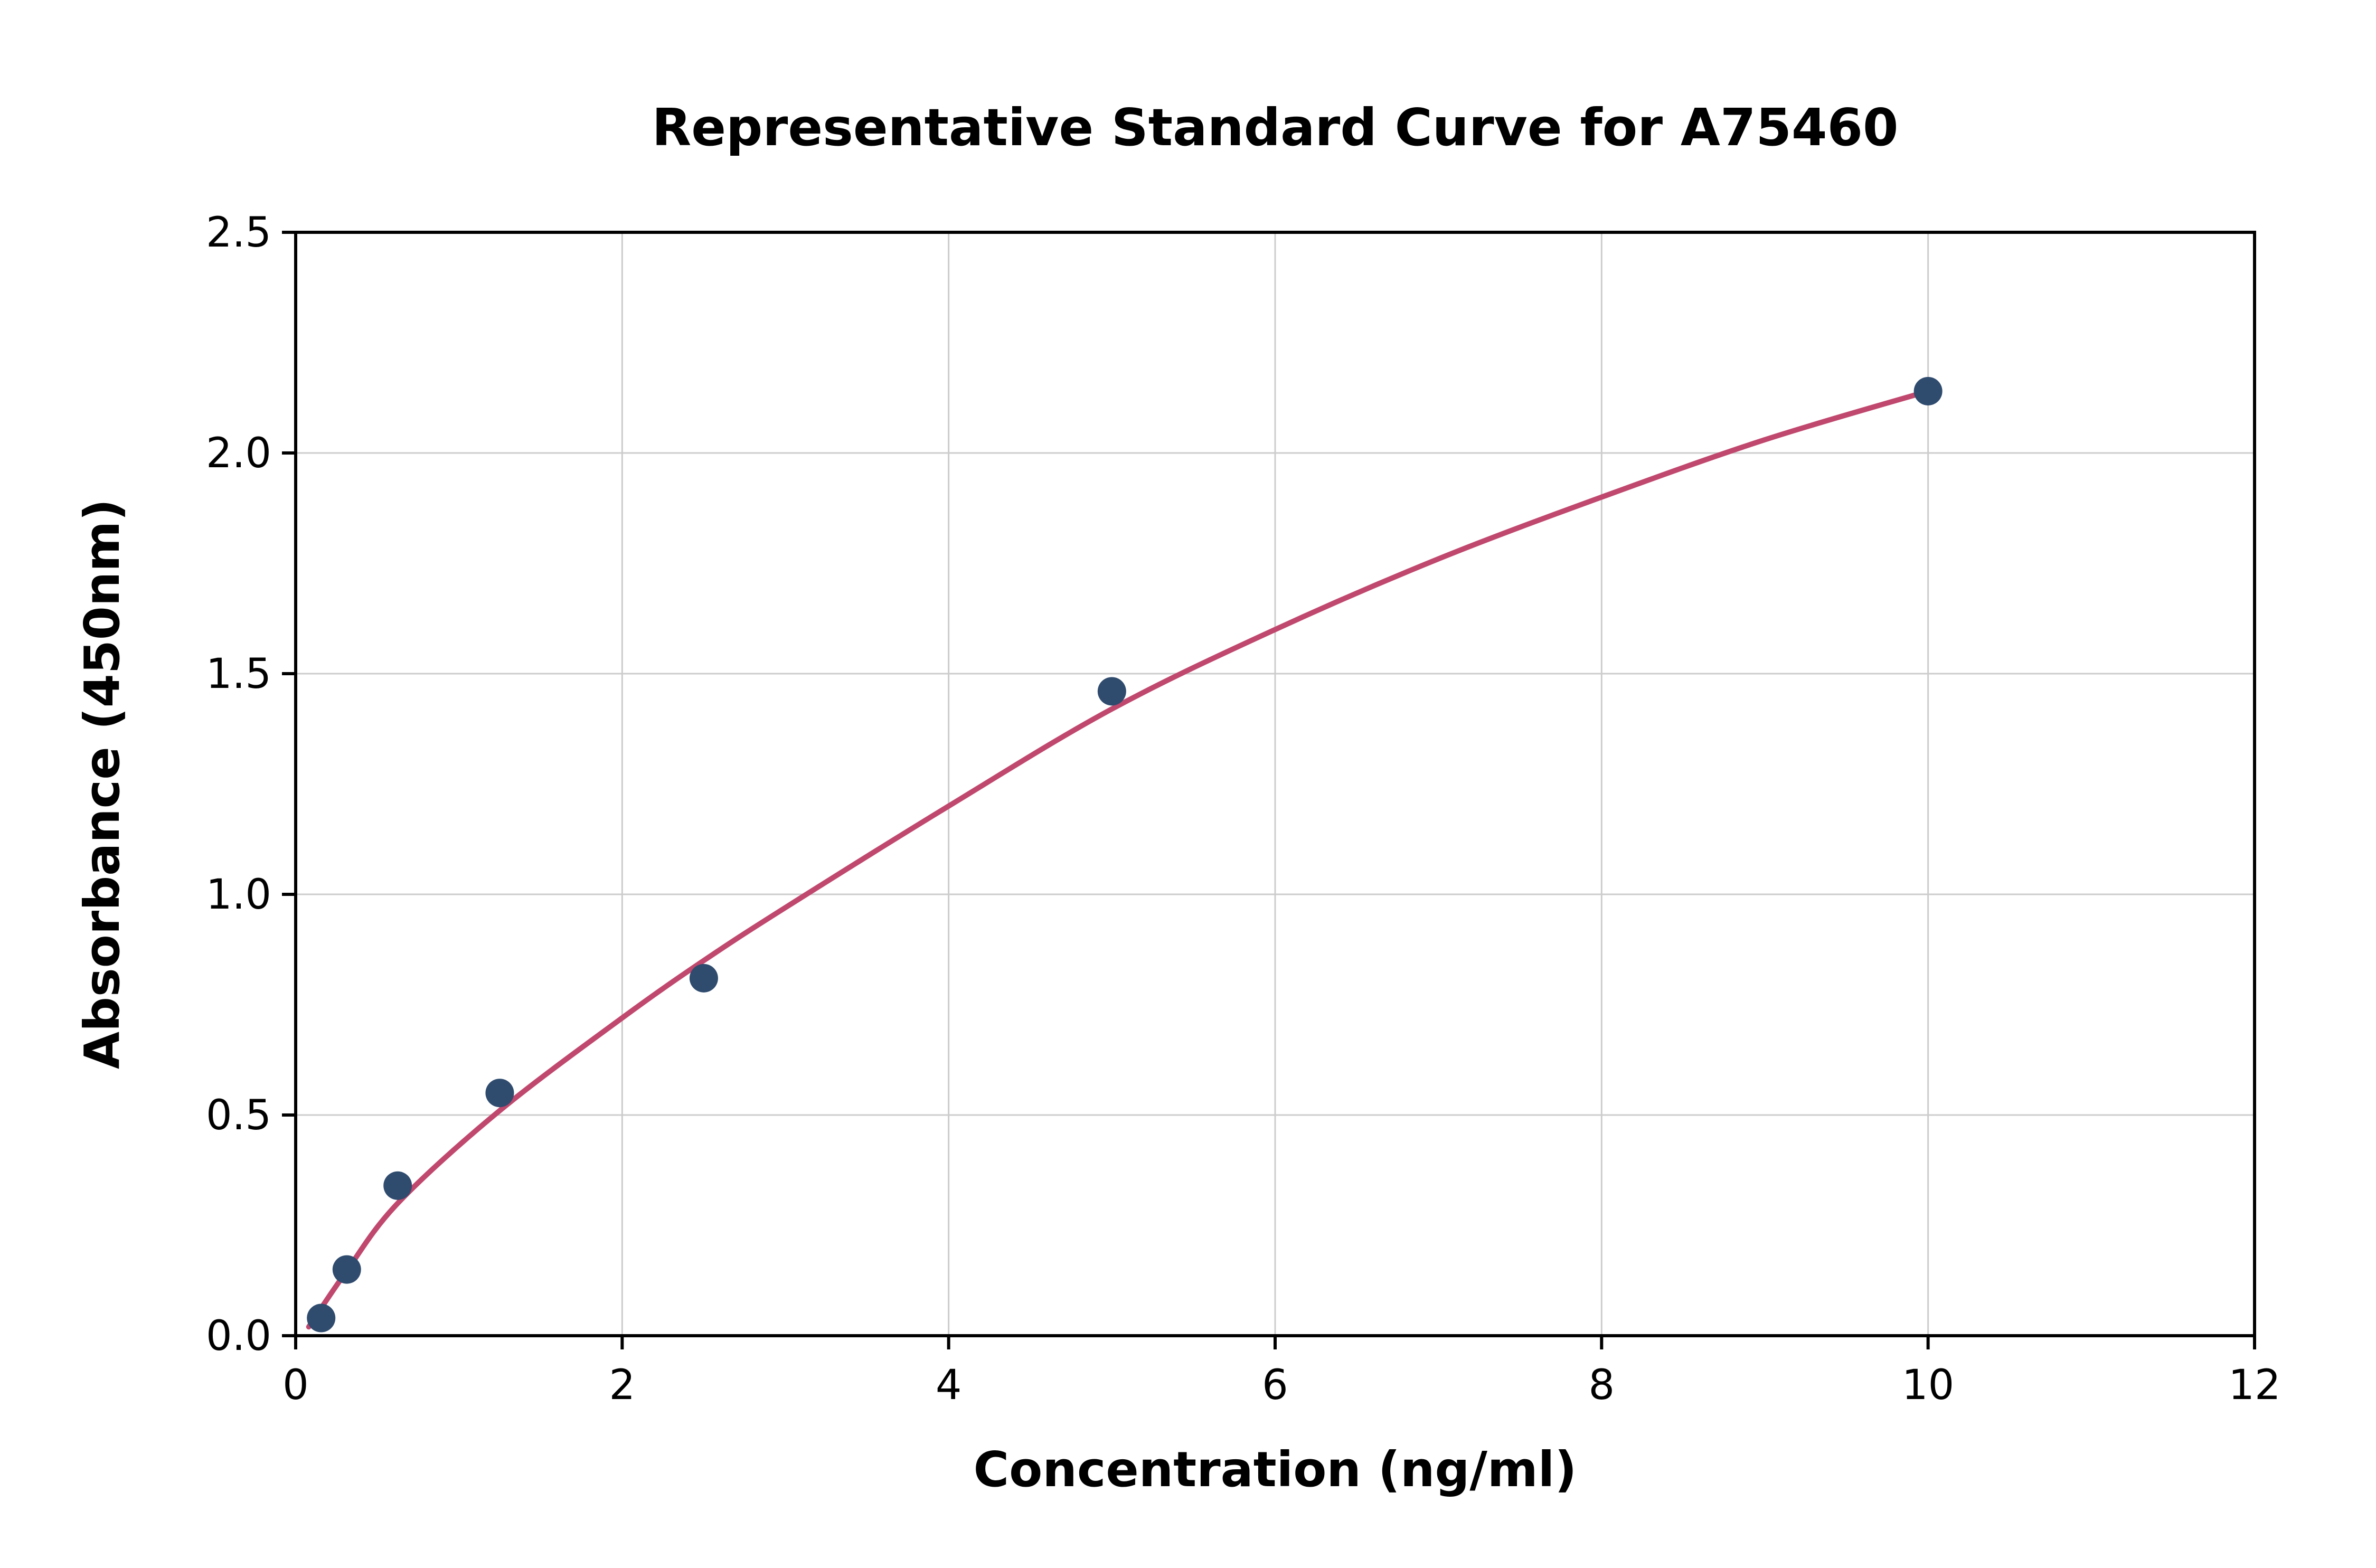  What do you see at coordinates (239, 1115) in the screenshot?
I see `y-tick-label: 0.5` at bounding box center [239, 1115].